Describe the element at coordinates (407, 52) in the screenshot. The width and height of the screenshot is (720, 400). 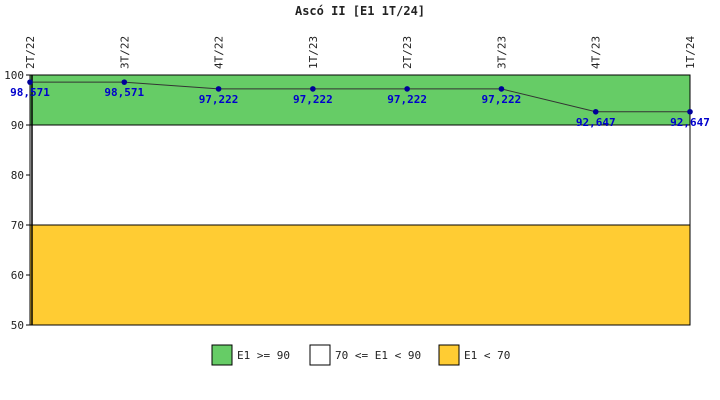
I see `x-tick-label: 2T/23` at that location.